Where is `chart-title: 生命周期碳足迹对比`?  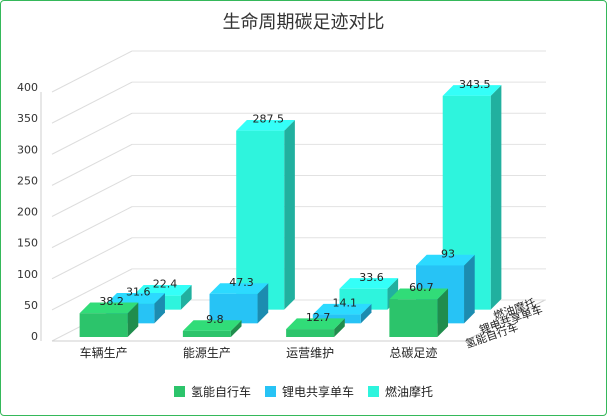
chart-title: 生命周期碳足迹对比 is located at coordinates (303, 22).